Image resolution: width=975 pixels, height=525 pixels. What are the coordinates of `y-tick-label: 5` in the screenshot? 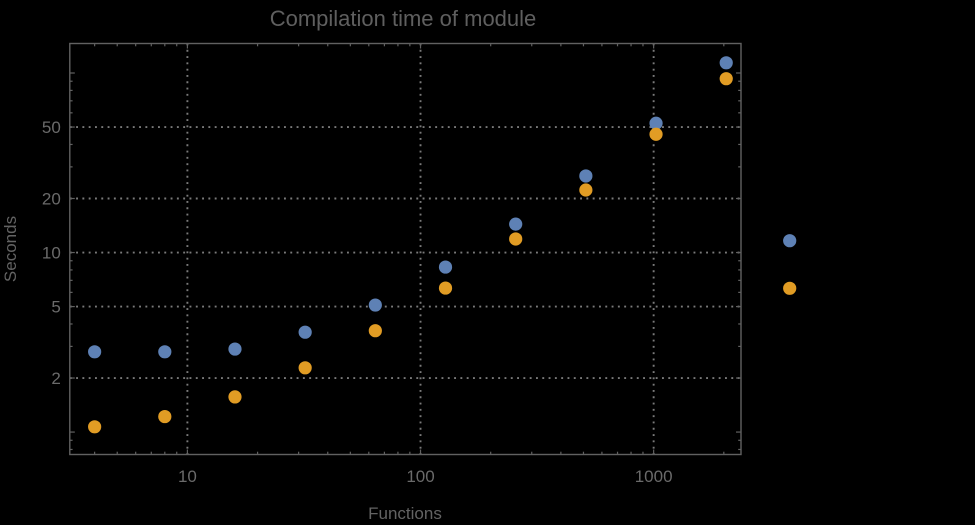 It's located at (55, 307).